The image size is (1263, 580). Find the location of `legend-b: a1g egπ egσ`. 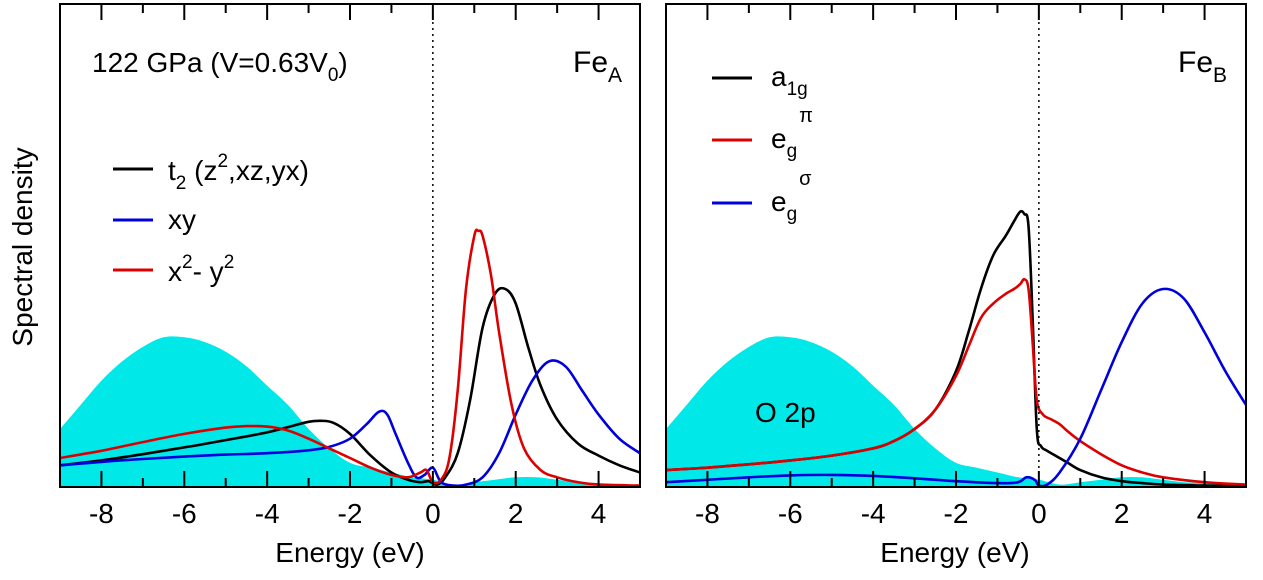

legend-b: a1g egπ egσ is located at coordinates (762, 143).